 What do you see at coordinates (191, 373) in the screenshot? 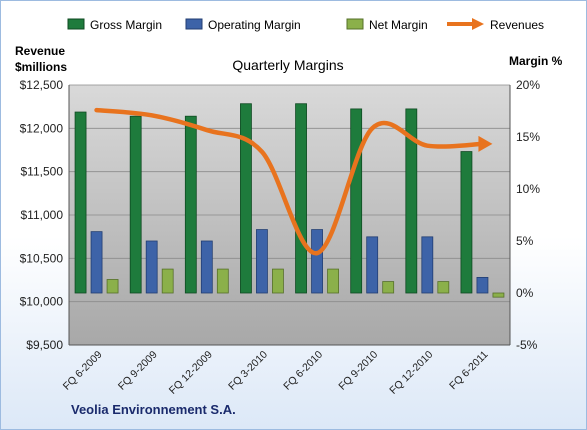
I see `x-tick-label: FQ 12-2009` at bounding box center [191, 373].